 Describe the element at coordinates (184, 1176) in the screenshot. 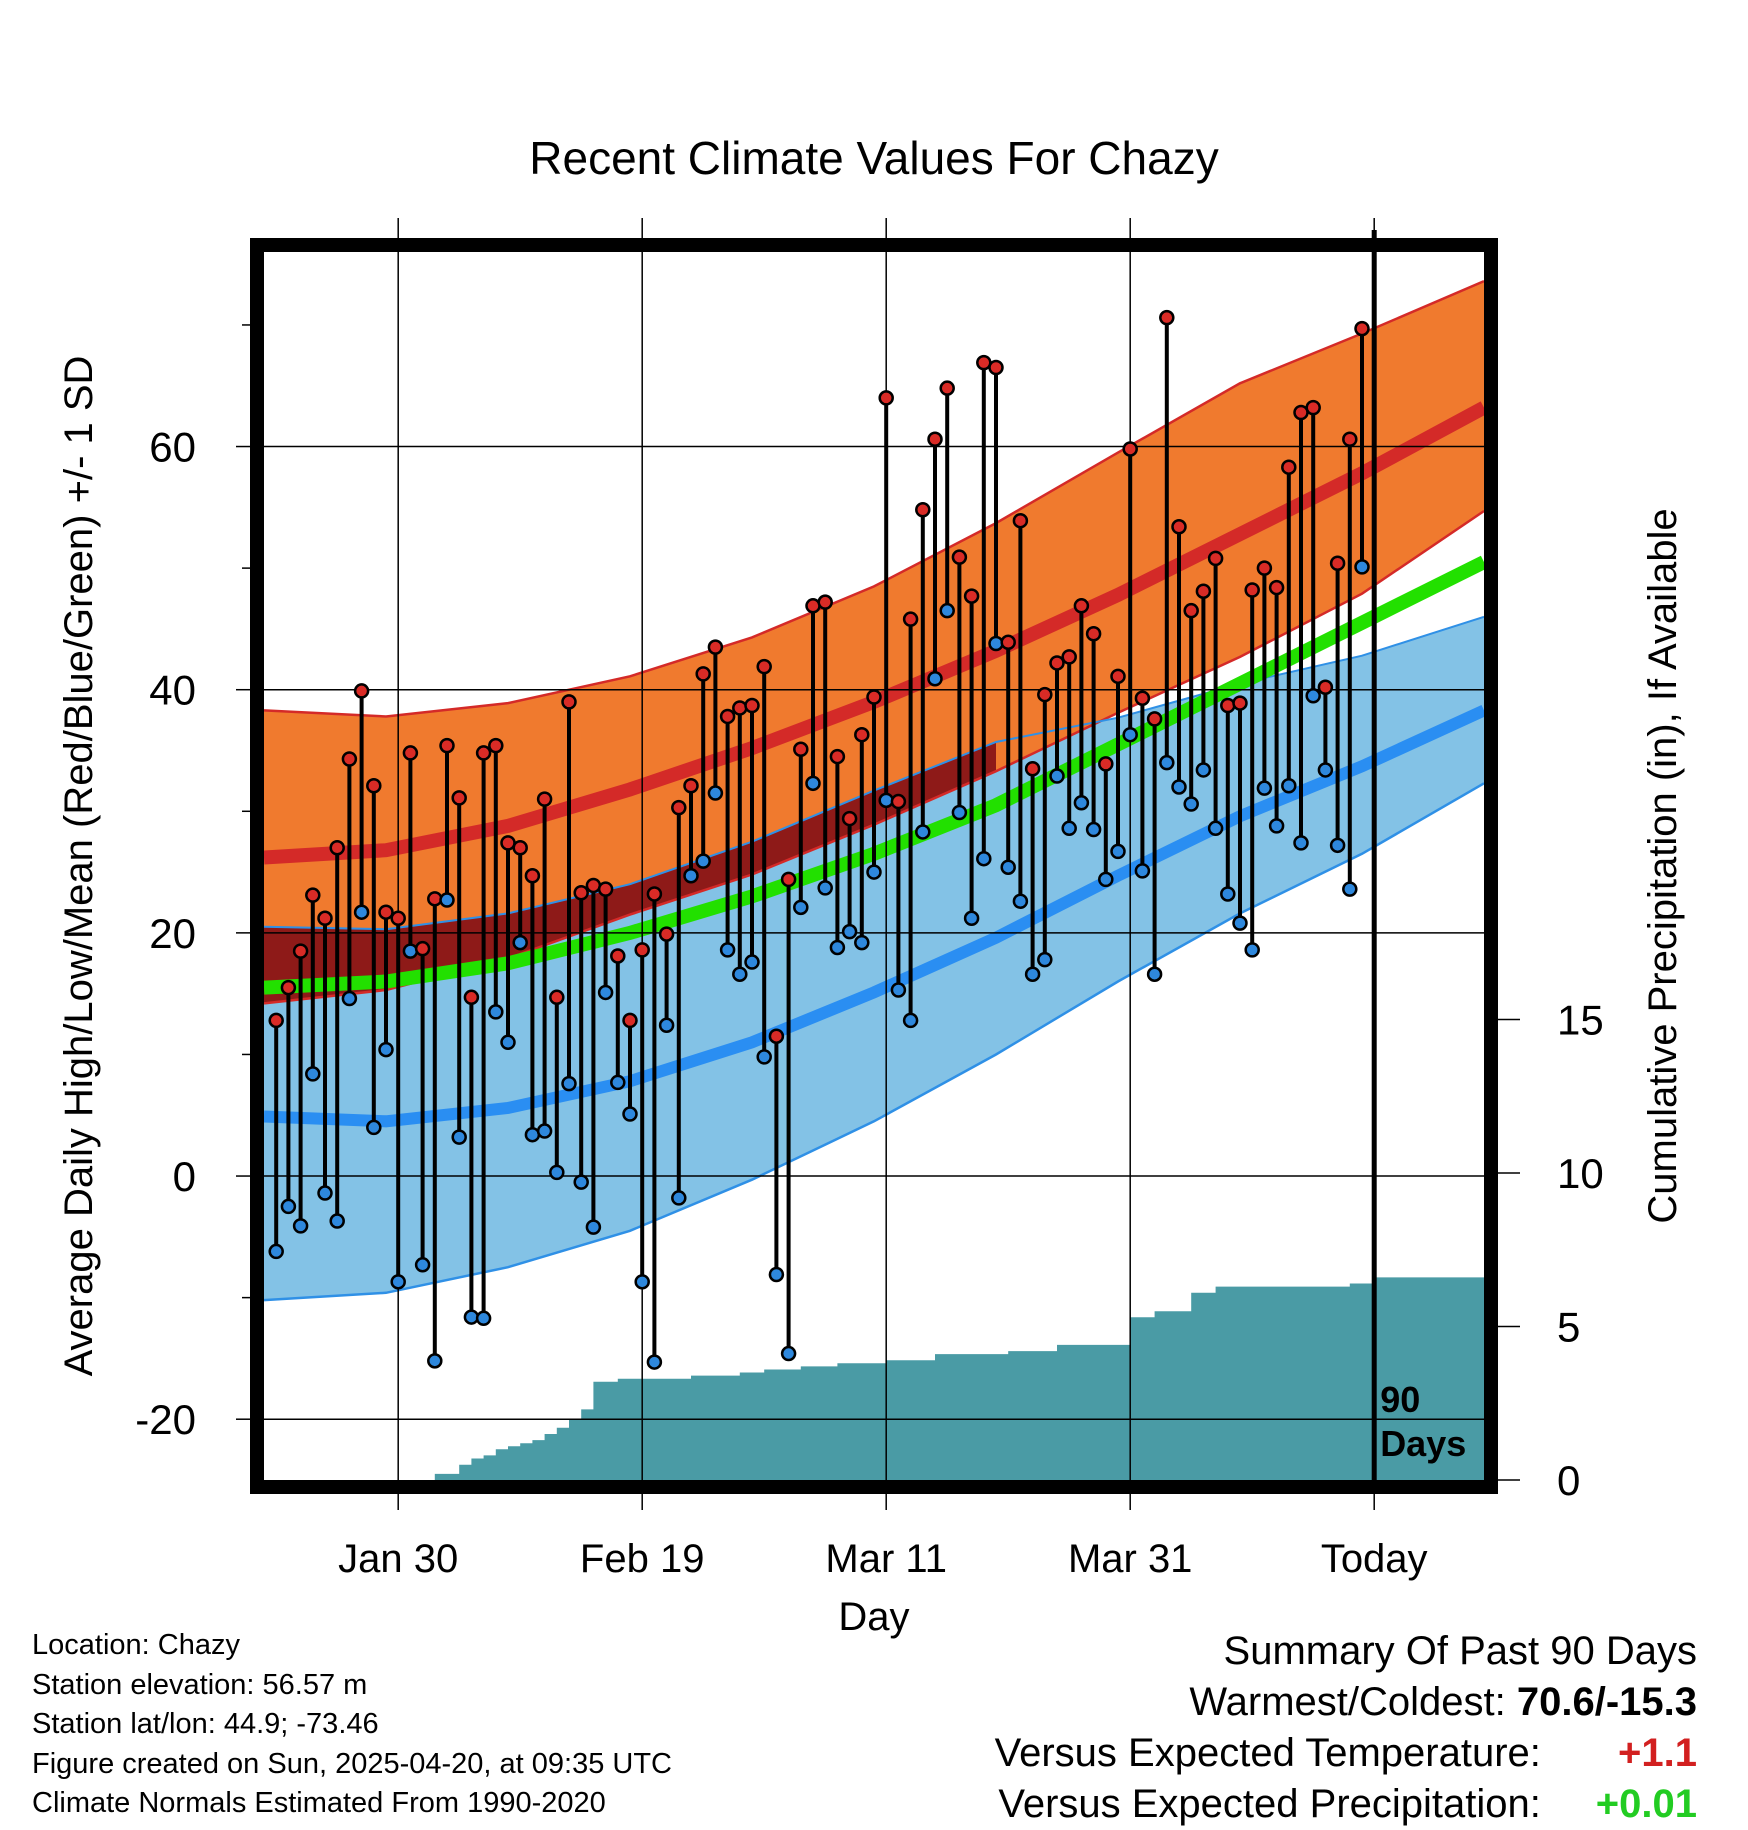

I see `y-tick-label: 0` at that location.